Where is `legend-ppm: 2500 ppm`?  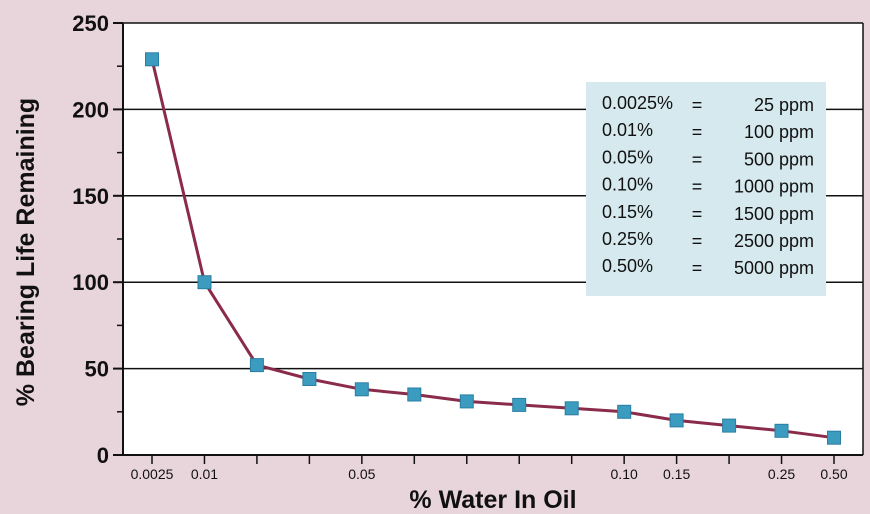 legend-ppm: 2500 ppm is located at coordinates (774, 241).